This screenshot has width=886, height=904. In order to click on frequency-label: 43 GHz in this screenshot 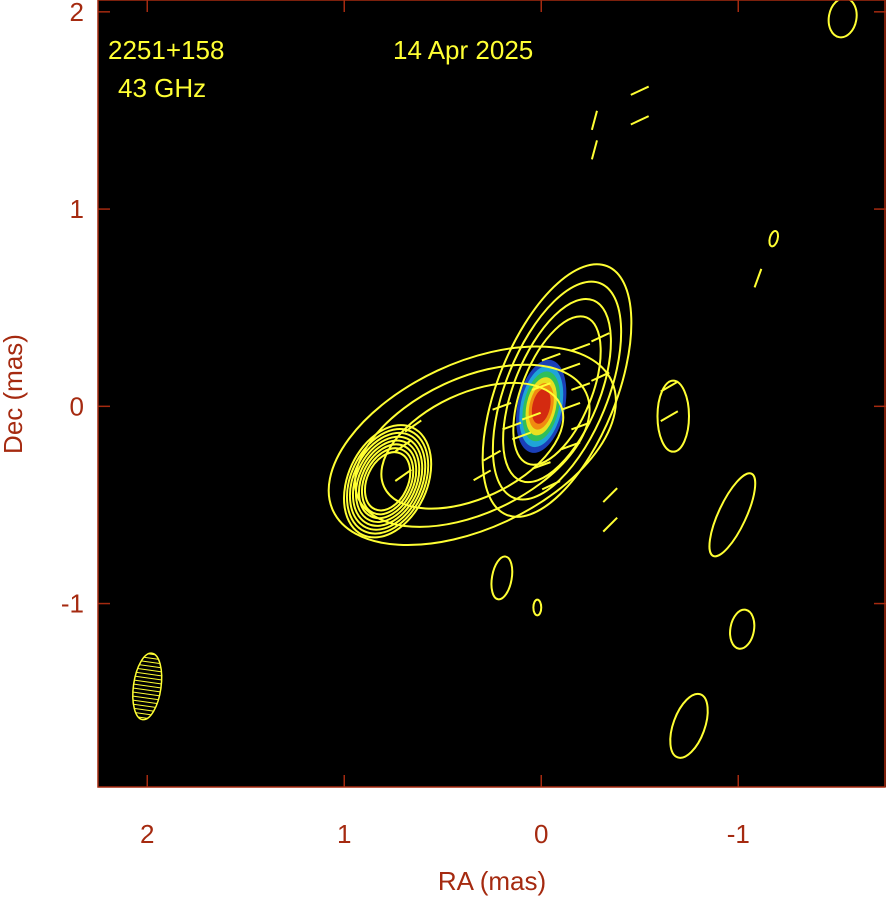, I will do `click(162, 88)`.